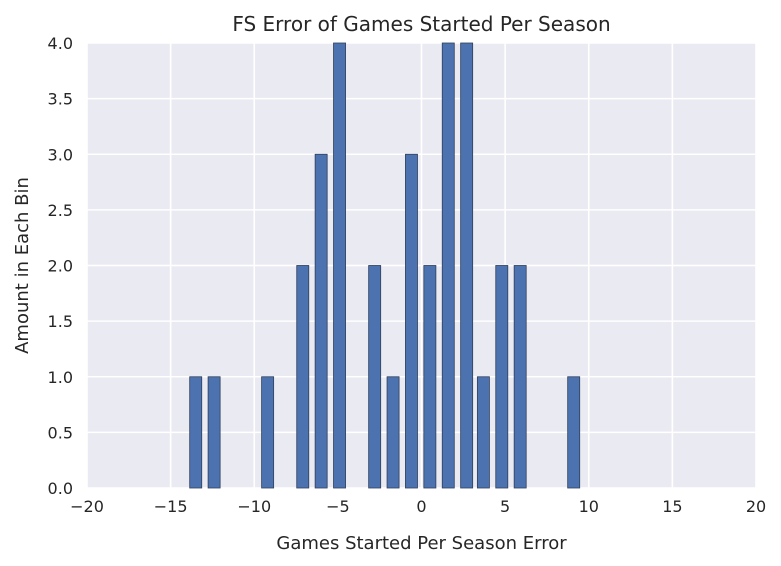 The image size is (781, 566). I want to click on y-tick-labels: 0.0 0.5 1.0 1.5 2.0 2.5 3.0 3.5 4.0, so click(60, 266).